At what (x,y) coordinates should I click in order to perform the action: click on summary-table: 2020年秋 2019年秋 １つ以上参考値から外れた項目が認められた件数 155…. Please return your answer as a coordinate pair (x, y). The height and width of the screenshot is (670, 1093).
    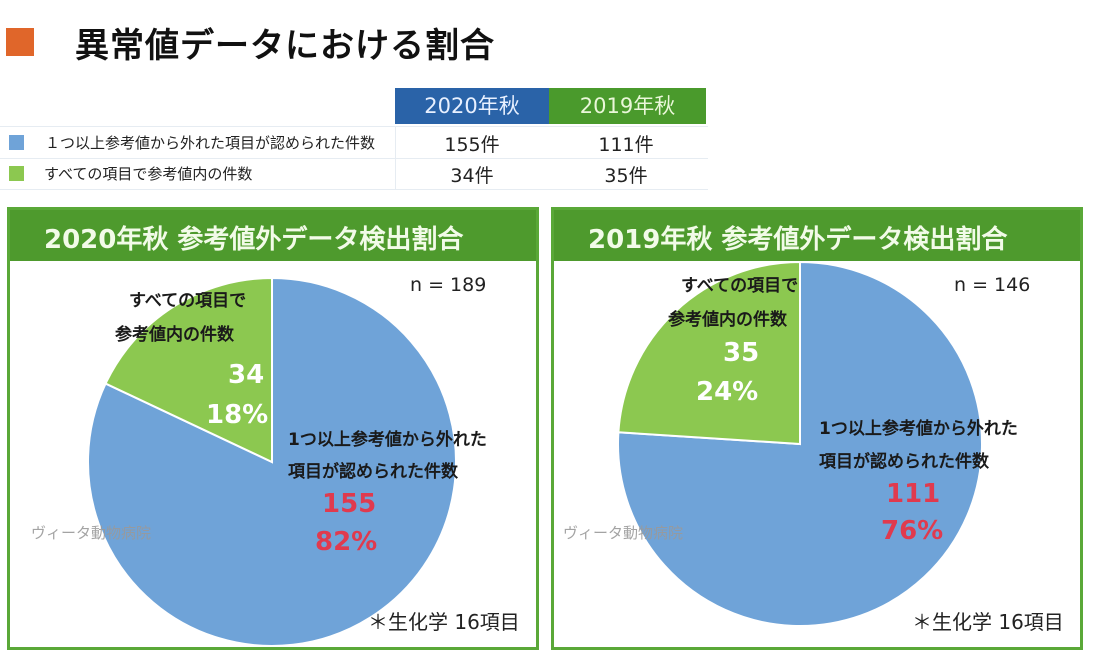
    Looking at the image, I should click on (355, 139).